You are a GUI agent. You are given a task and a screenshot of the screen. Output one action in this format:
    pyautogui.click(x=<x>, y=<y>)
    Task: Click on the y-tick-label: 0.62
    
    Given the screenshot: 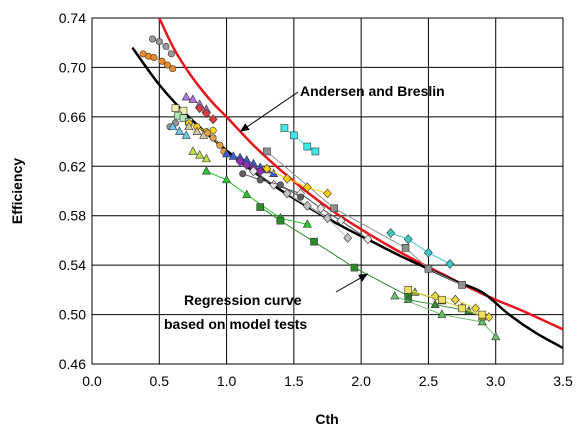 What is the action you would take?
    pyautogui.click(x=72, y=166)
    